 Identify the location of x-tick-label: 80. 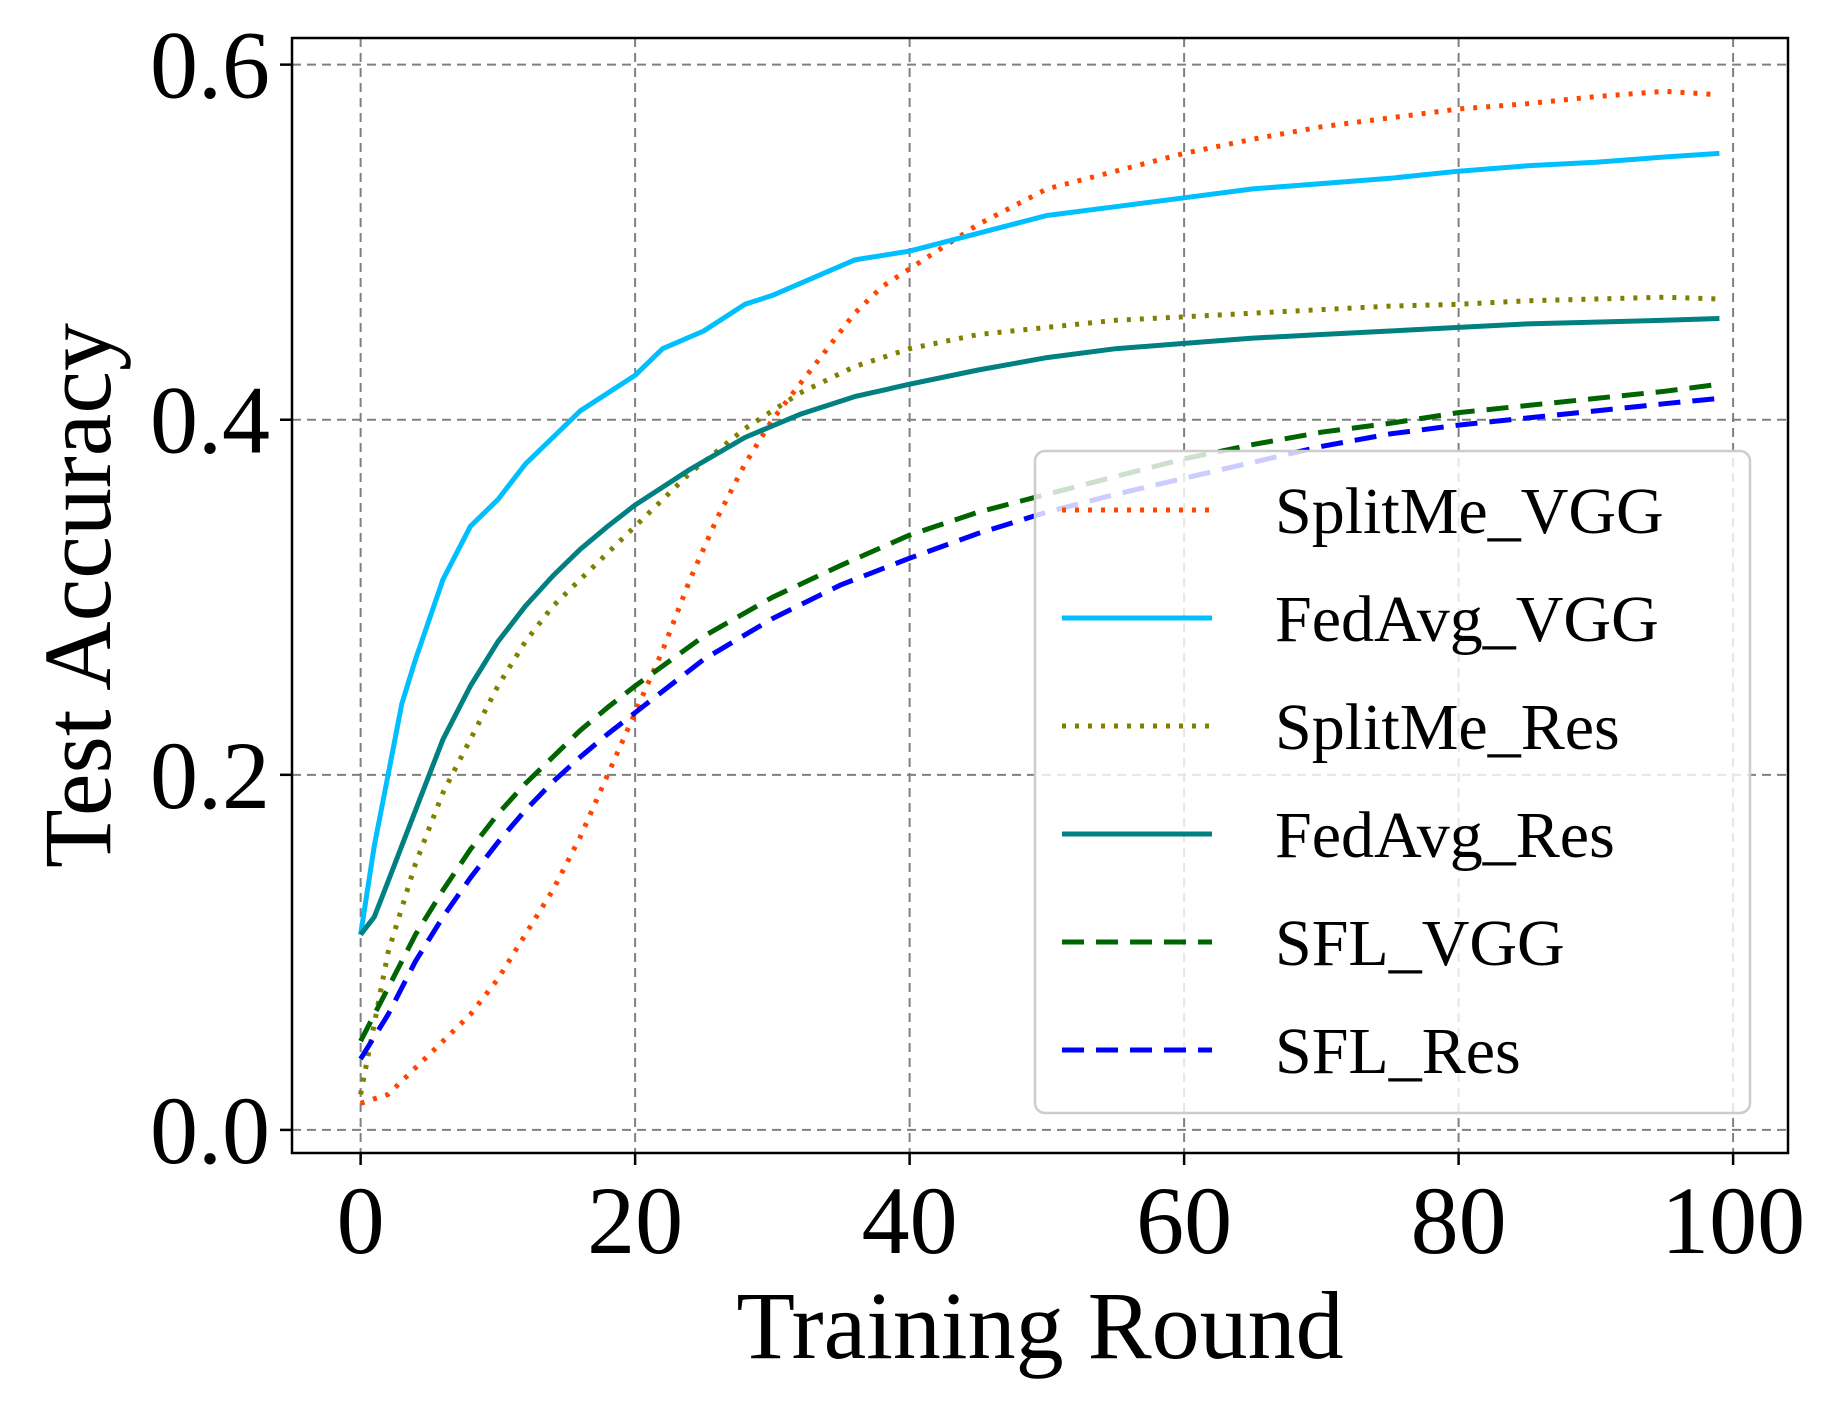
(1459, 1220).